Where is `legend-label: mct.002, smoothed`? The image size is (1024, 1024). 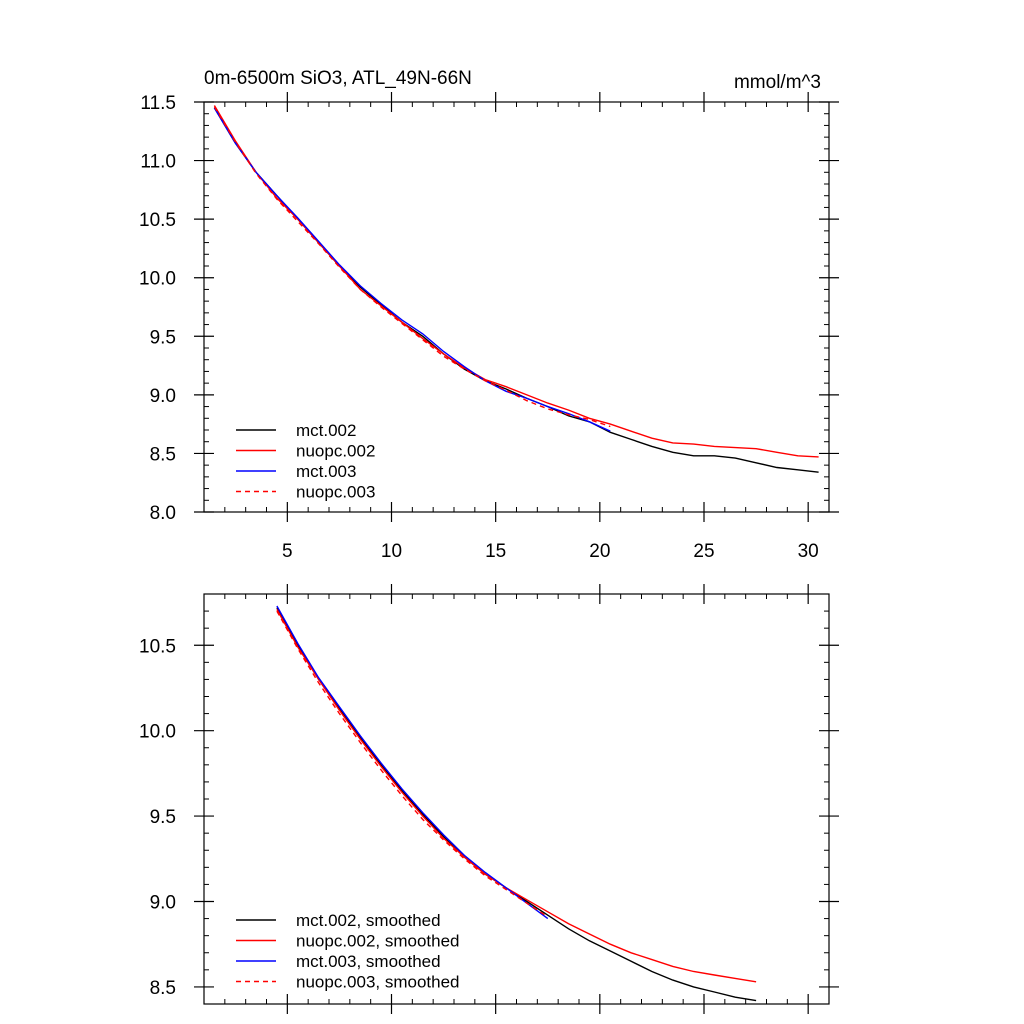
legend-label: mct.002, smoothed is located at coordinates (368, 920).